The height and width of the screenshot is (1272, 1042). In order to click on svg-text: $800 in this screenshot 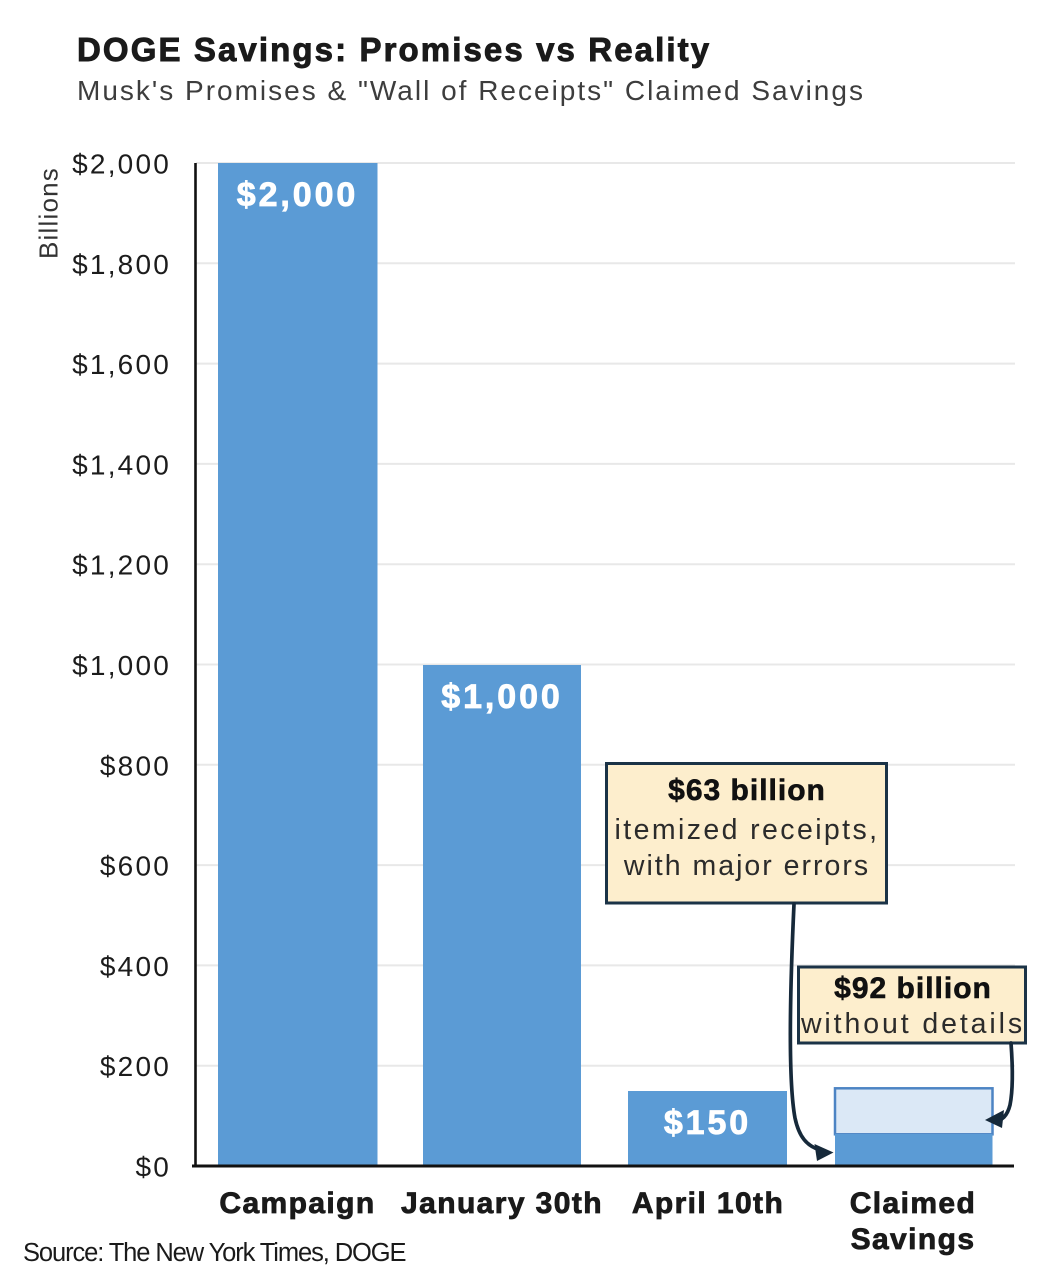, I will do `click(135, 765)`.